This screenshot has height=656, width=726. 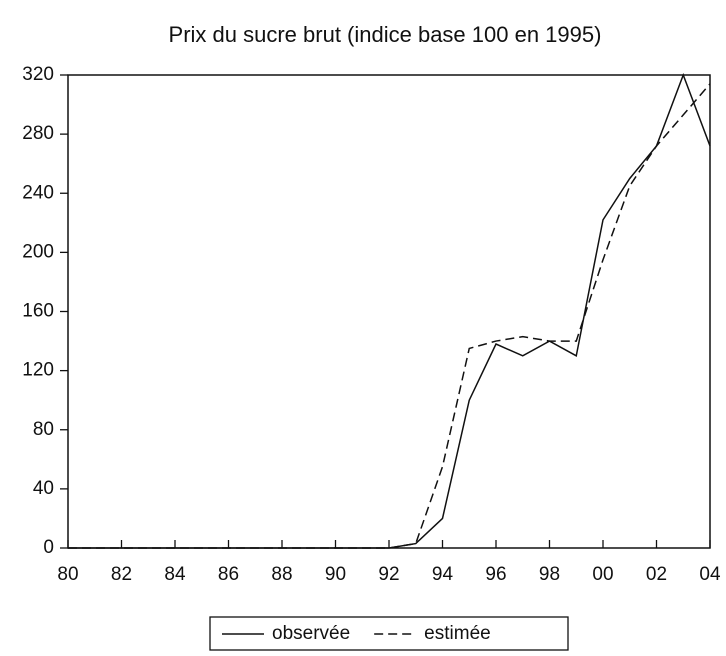 What do you see at coordinates (311, 633) in the screenshot?
I see `legend-label: observée` at bounding box center [311, 633].